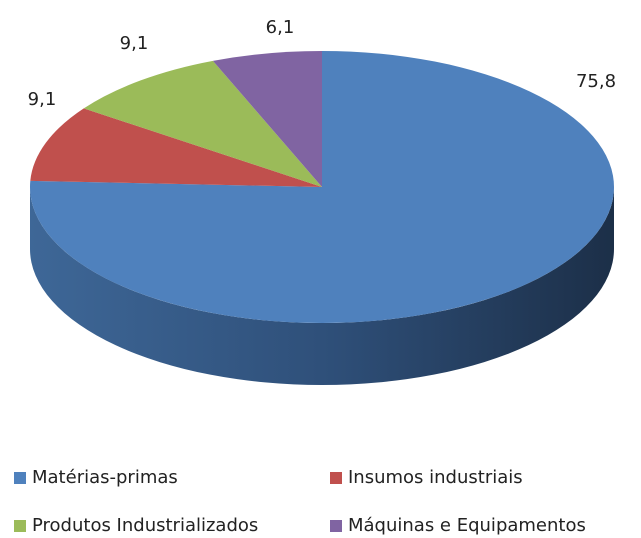  Describe the element at coordinates (145, 525) in the screenshot. I see `legend-label: Produtos Industrializados` at that location.